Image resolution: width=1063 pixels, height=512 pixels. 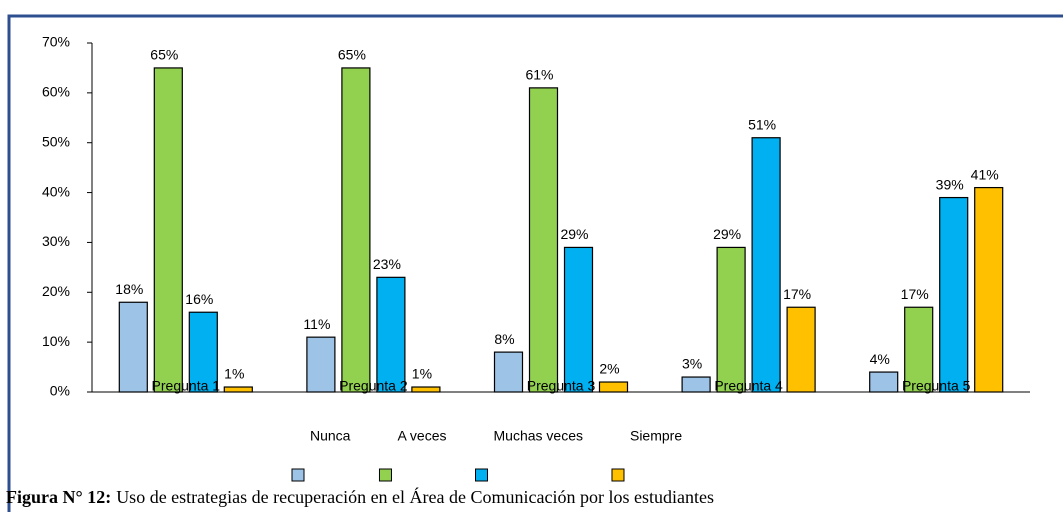 I want to click on y-tick-label: 40%, so click(x=56, y=191).